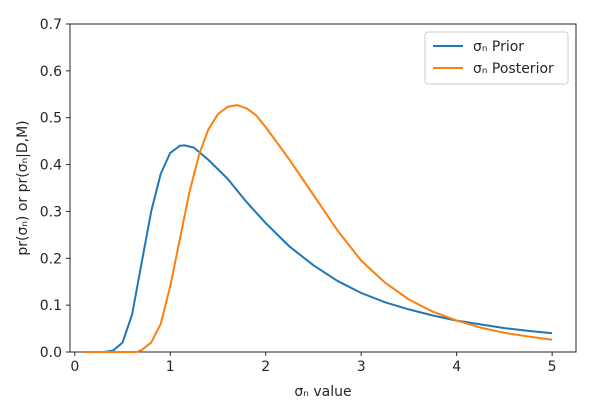 The width and height of the screenshot is (598, 404). Describe the element at coordinates (51, 259) in the screenshot. I see `y-tick-label: 0.2` at that location.